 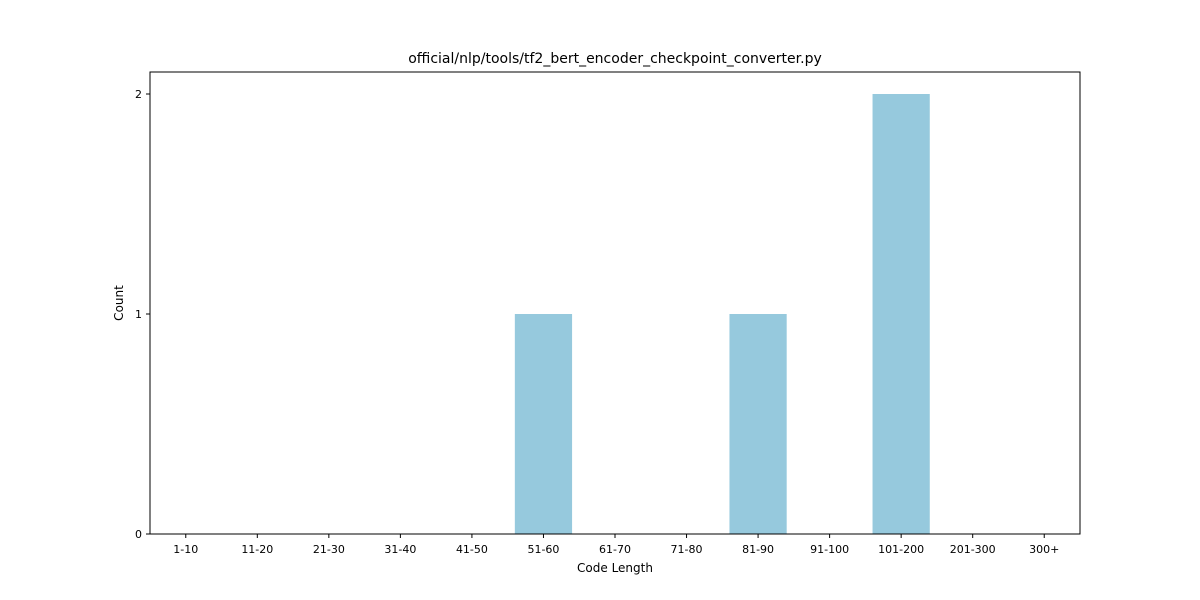 I want to click on x-tick-label: 1-10, so click(x=185, y=549).